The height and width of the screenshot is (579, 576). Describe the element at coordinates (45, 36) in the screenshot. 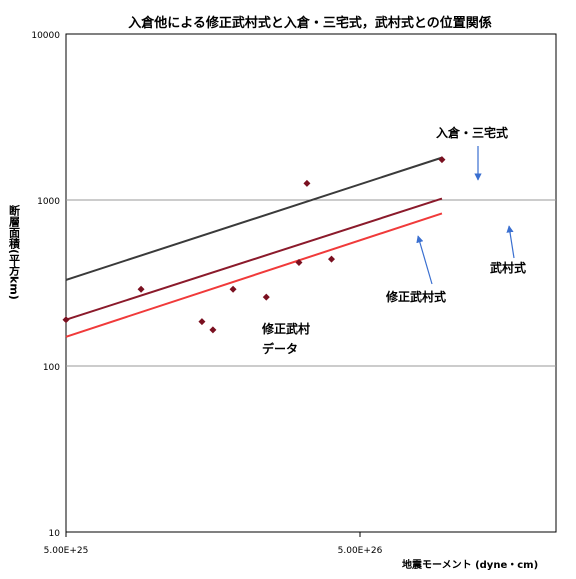

I see `y-tick-label: 10000` at that location.